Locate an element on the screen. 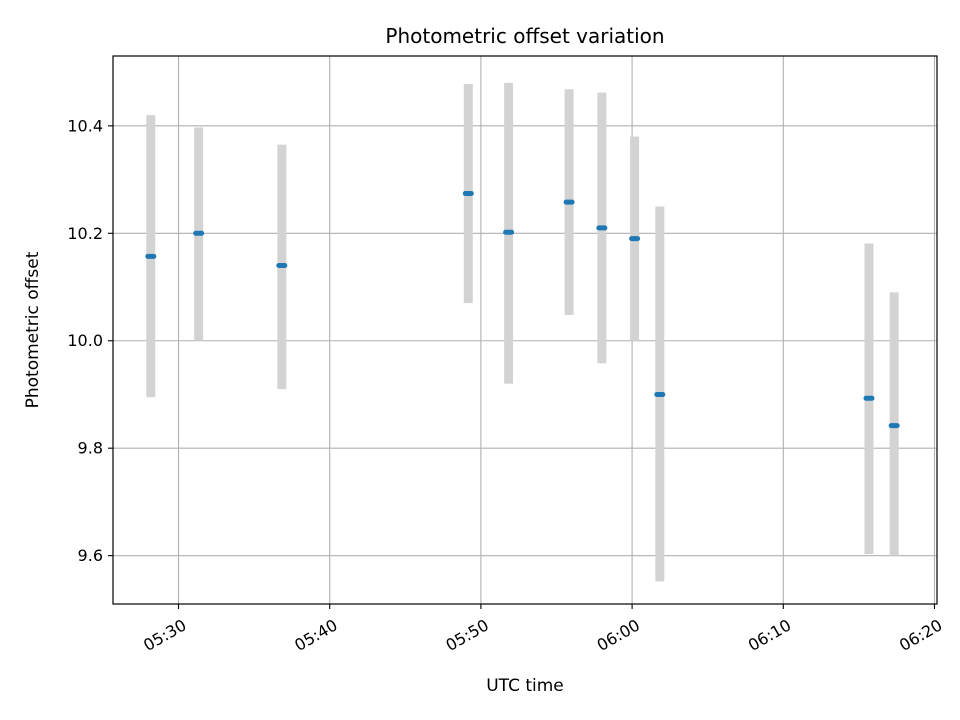 This screenshot has width=960, height=720. chart-title: Photometric offset variation is located at coordinates (524, 36).